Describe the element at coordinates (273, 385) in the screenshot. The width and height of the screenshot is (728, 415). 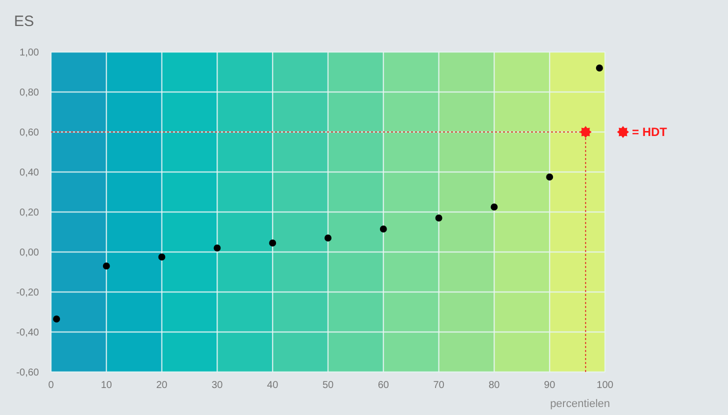
I see `x-tick-label: 40` at that location.